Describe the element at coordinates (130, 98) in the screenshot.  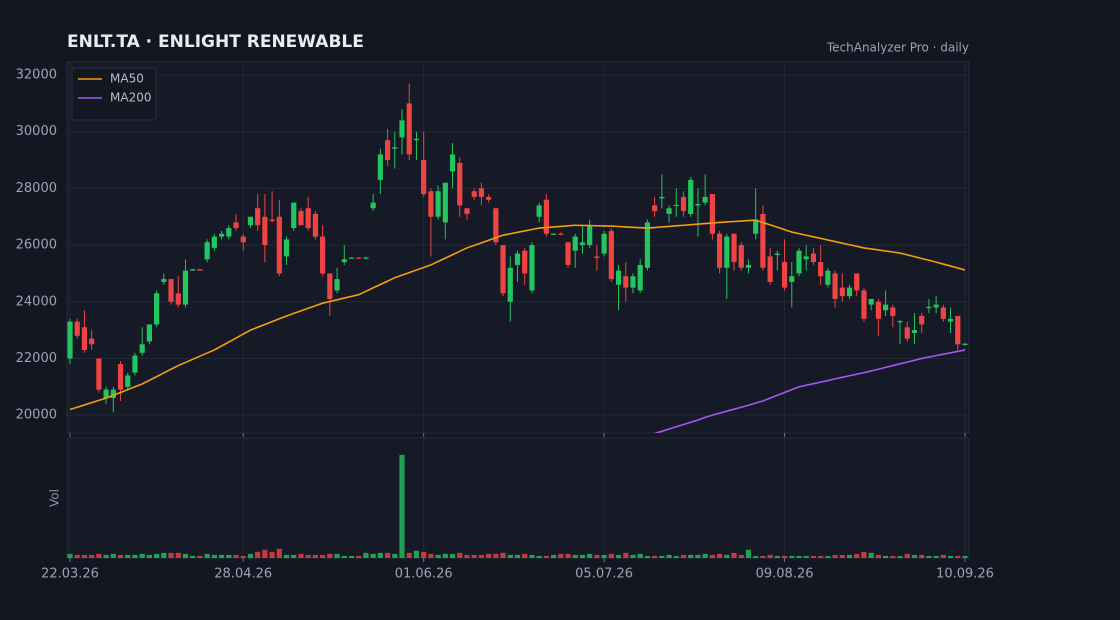
I see `legend-label: MA200` at that location.